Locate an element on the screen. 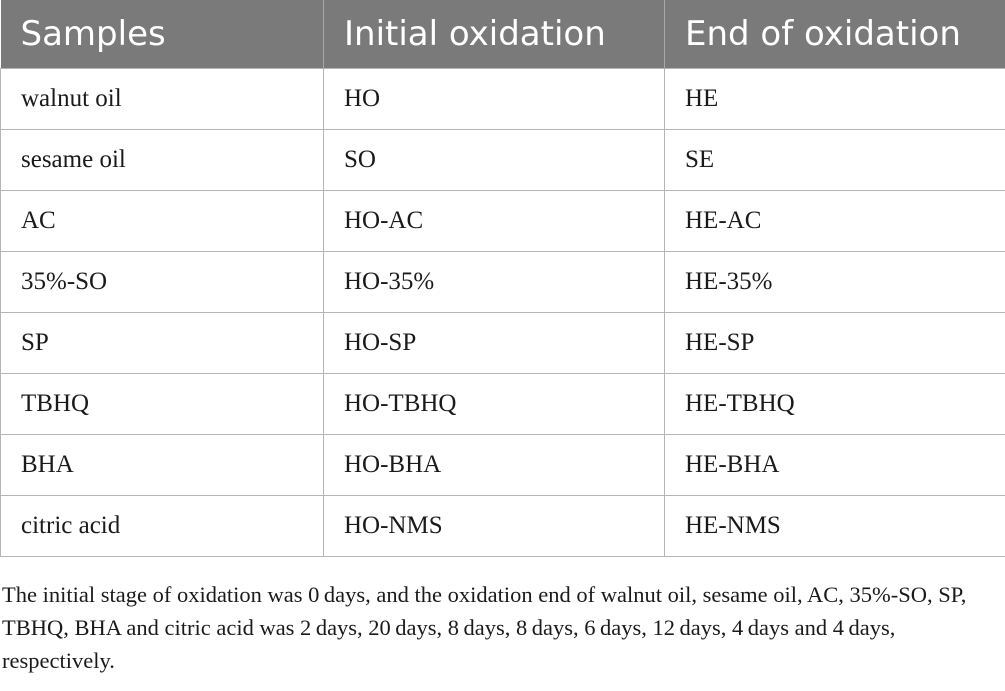 This screenshot has width=1005, height=691. table-row: sesame oil SO SE is located at coordinates (502, 159).